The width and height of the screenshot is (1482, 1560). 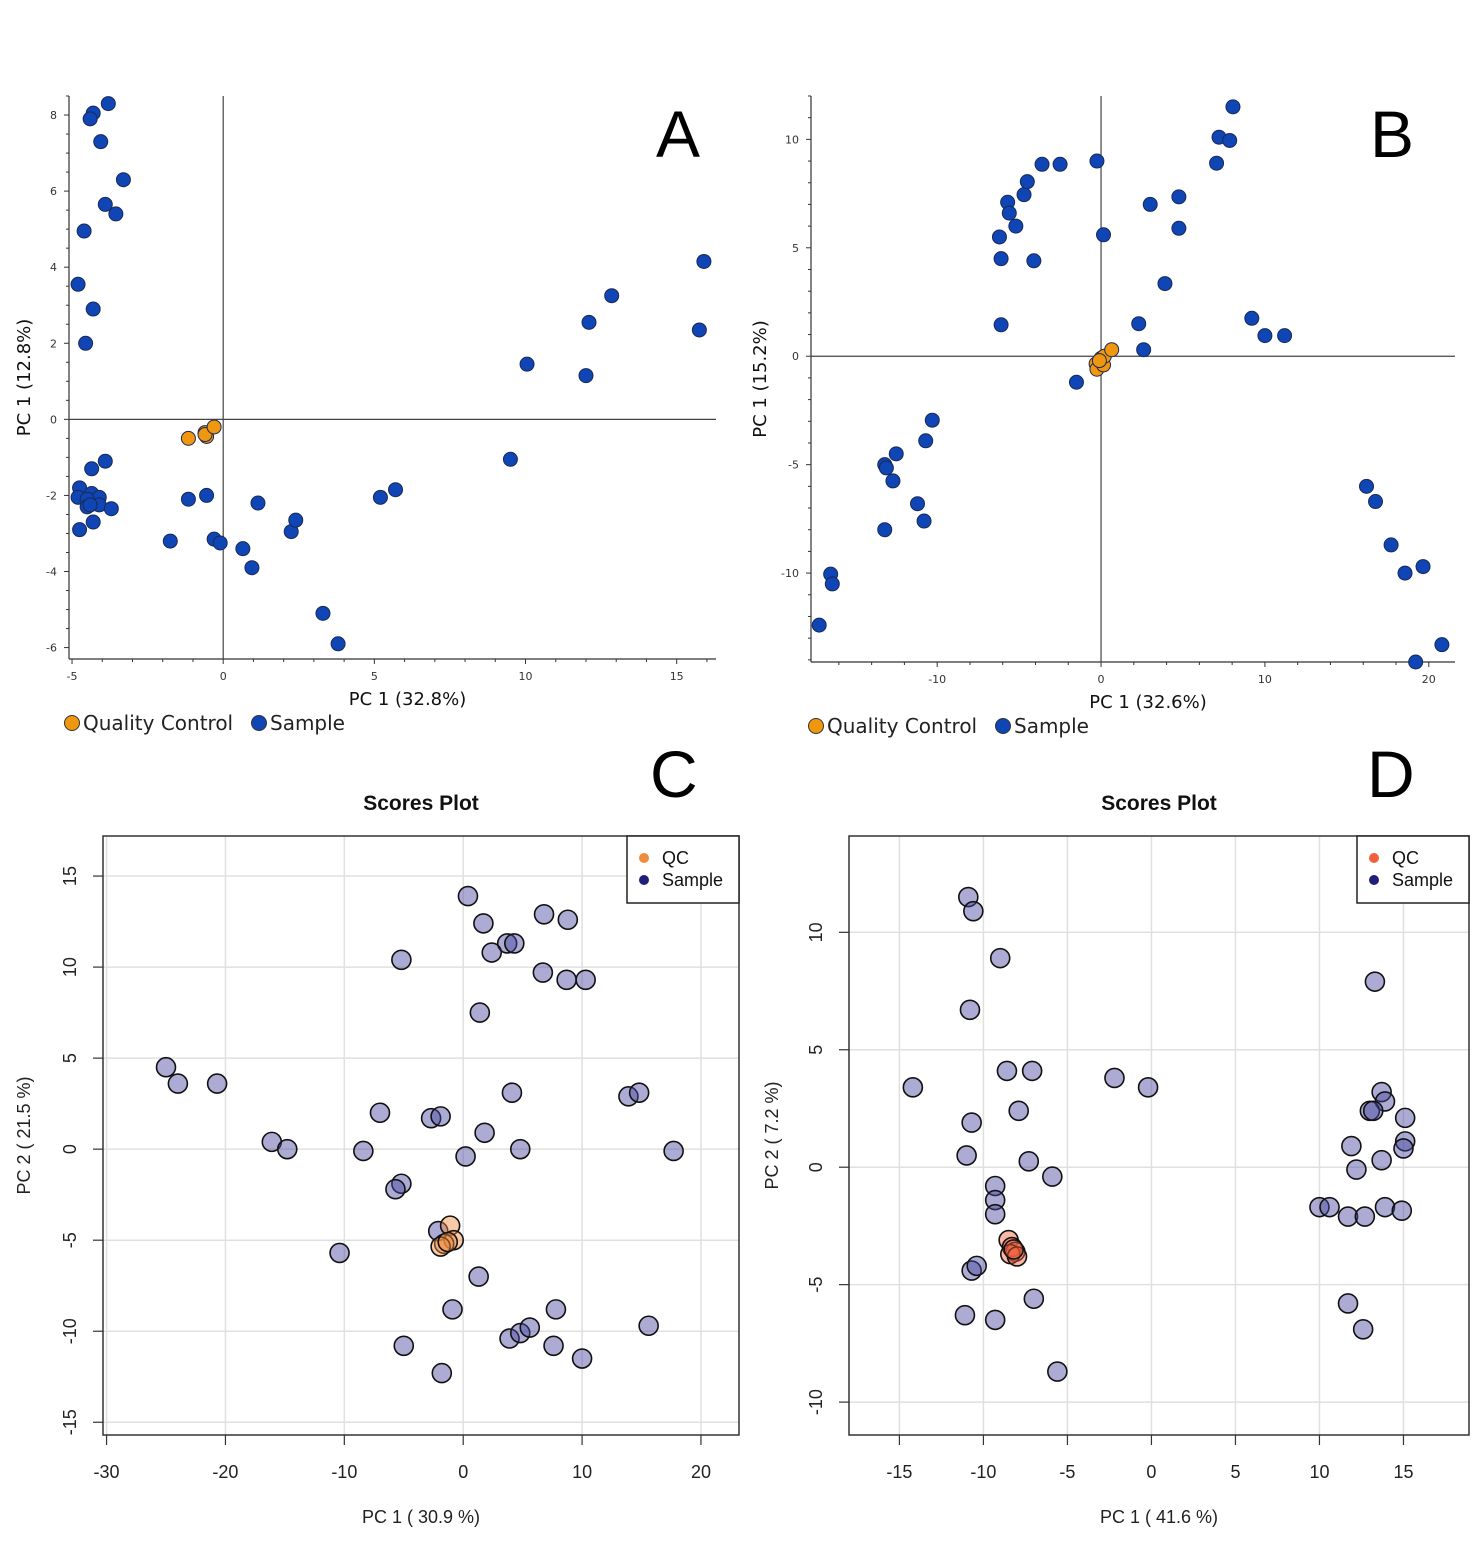 What do you see at coordinates (51, 495) in the screenshot?
I see `y-tick-label: -2` at bounding box center [51, 495].